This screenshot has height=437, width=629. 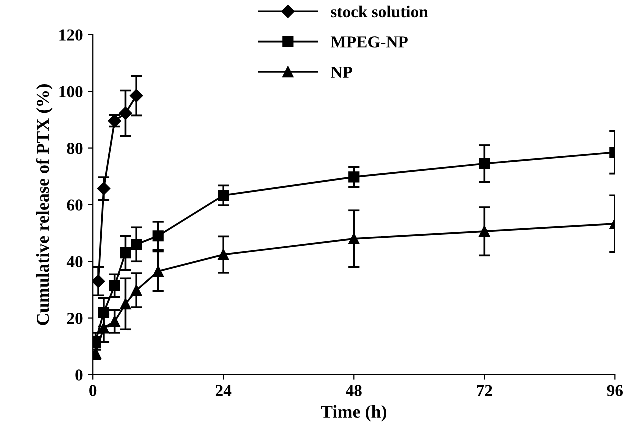 What do you see at coordinates (71, 35) in the screenshot?
I see `y-tick-label: 120` at bounding box center [71, 35].